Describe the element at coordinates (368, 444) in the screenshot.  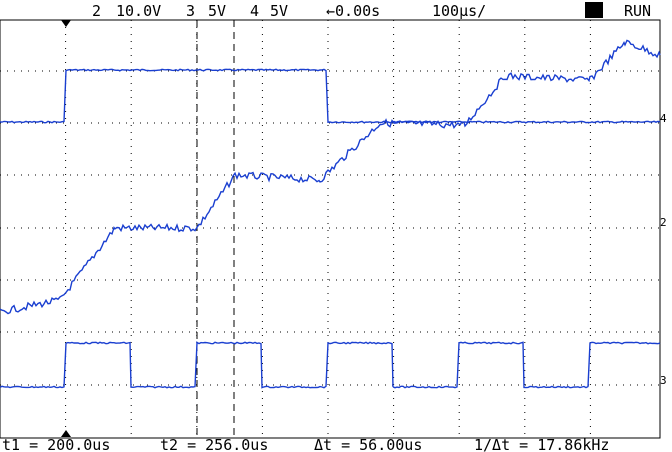
I see `dt-readout: Δt = 56.00us` at that location.